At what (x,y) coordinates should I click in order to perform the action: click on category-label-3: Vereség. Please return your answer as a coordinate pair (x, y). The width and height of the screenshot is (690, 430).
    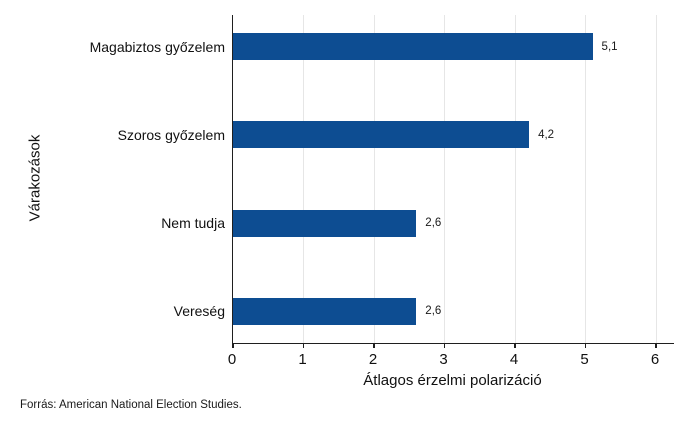
    Looking at the image, I should click on (199, 311).